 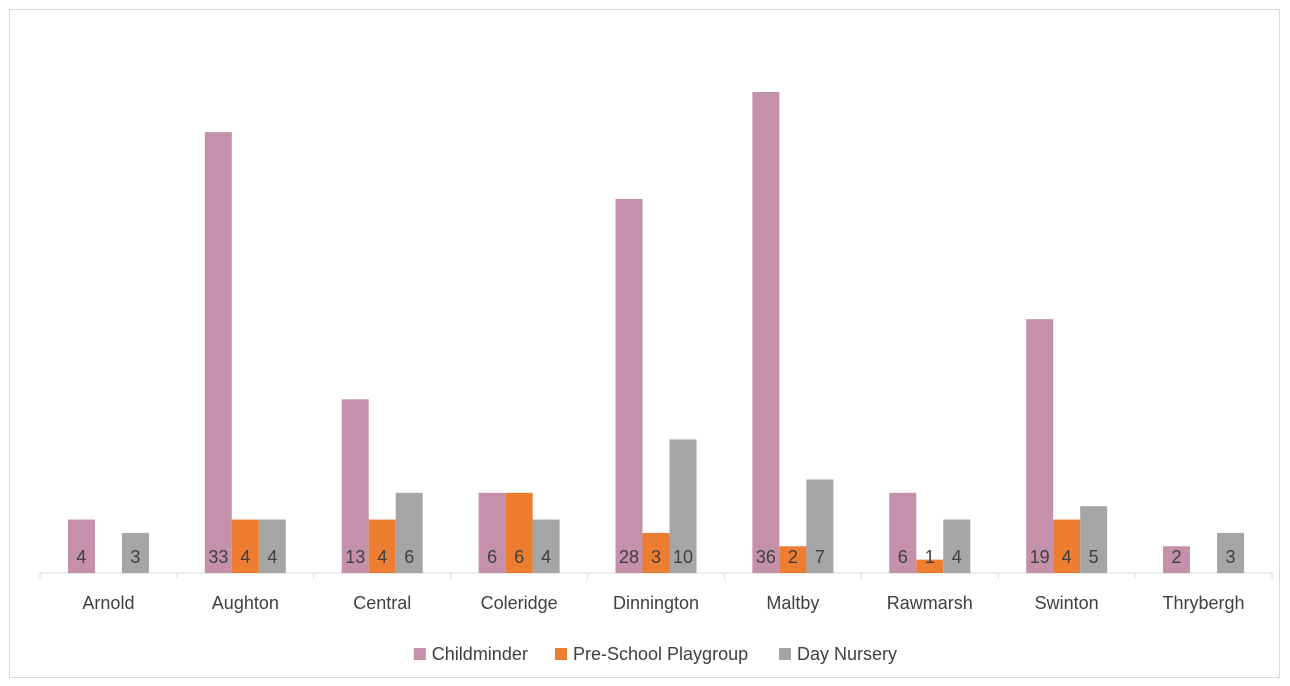 What do you see at coordinates (135, 557) in the screenshot?
I see `data-label-day-nursery-arnold: 3` at bounding box center [135, 557].